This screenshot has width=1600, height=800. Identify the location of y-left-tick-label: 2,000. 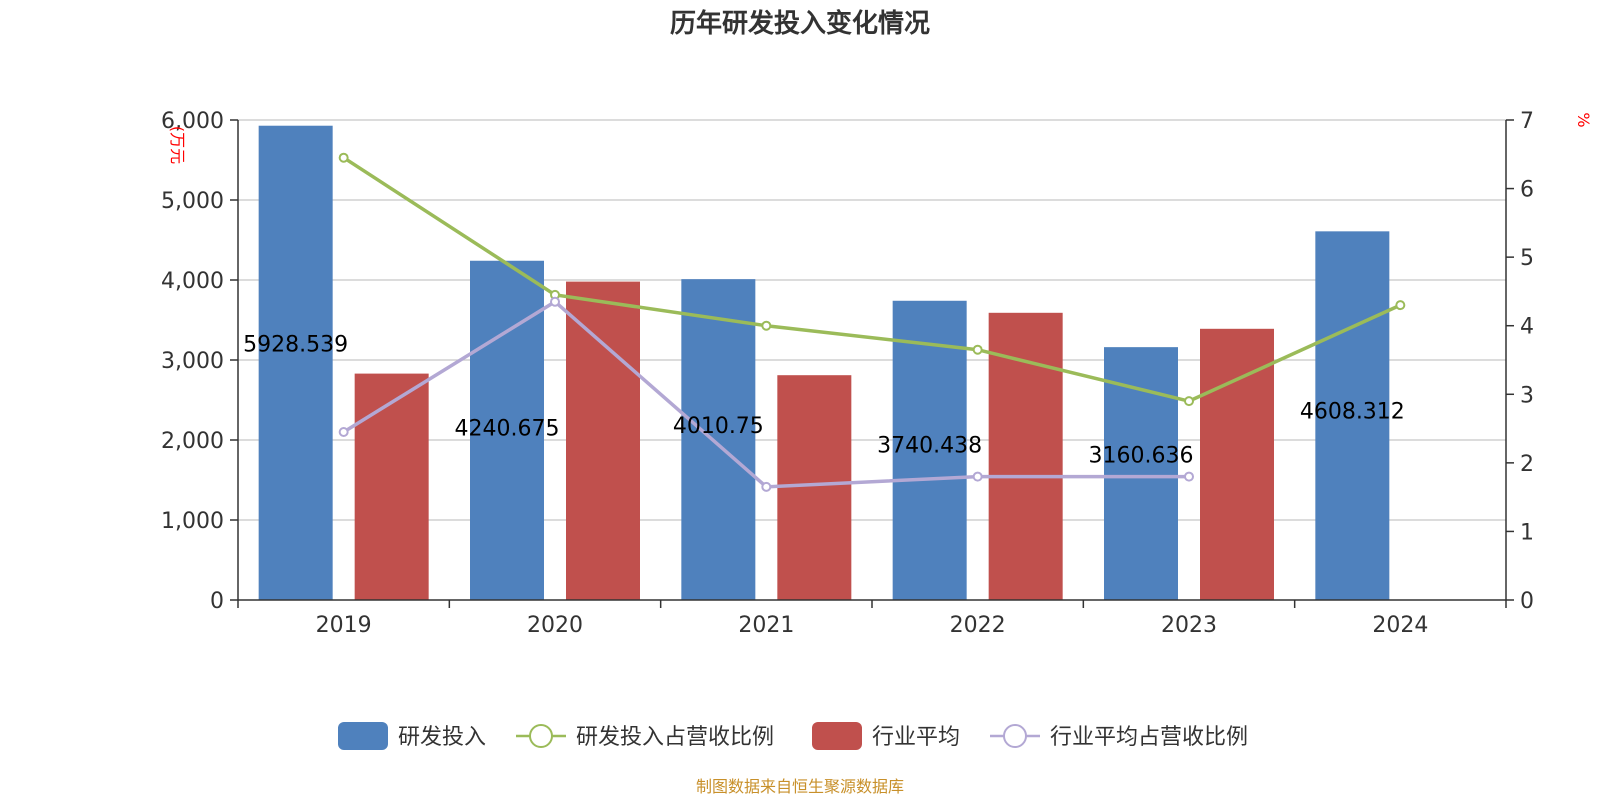
(192, 441).